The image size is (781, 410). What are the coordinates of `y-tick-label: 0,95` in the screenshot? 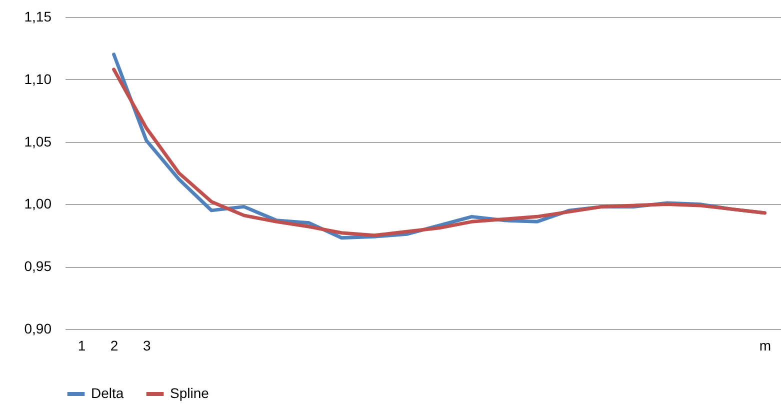 It's located at (38, 266).